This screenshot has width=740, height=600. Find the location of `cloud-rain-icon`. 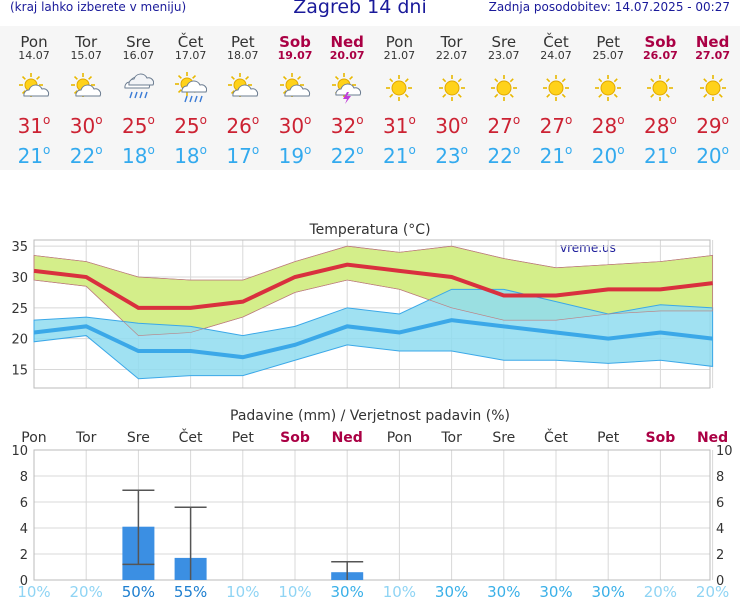

cloud-rain-icon is located at coordinates (139, 86).